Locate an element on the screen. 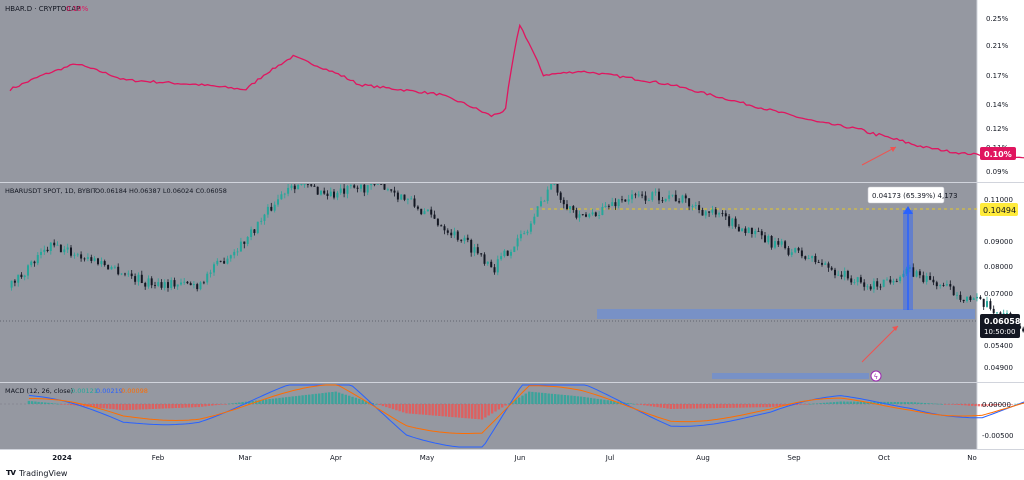  price-axis is located at coordinates (1000, 224).